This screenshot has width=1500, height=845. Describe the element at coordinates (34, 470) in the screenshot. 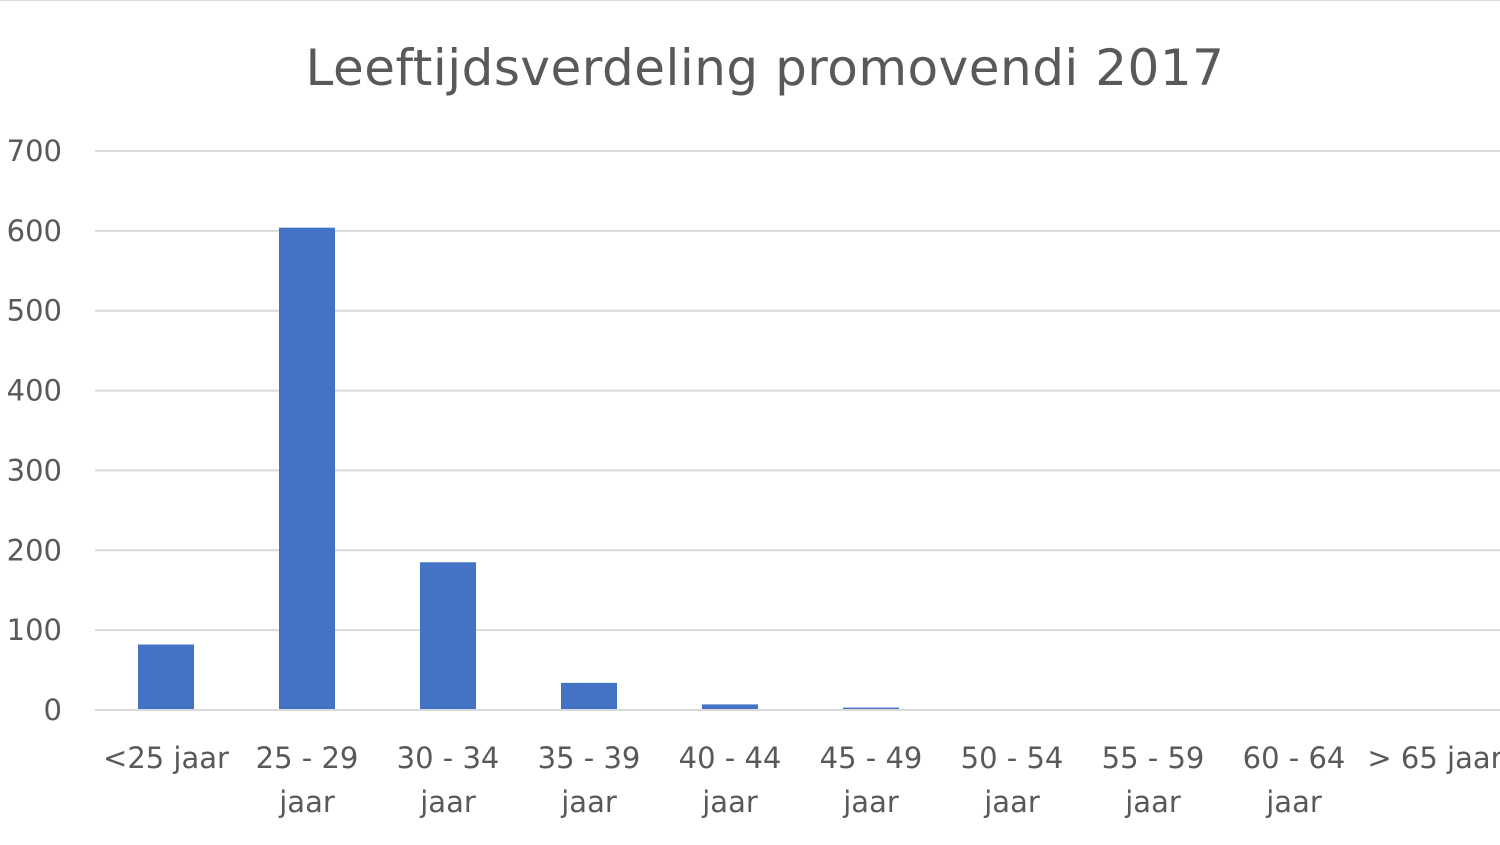

I see `y-tick-label: 300` at that location.